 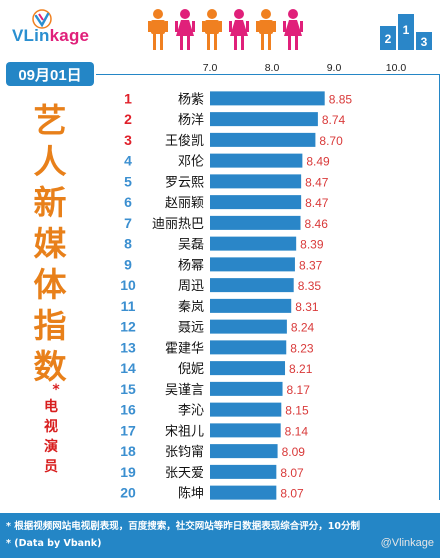 I want to click on podium-icon: 2 1 3, so click(x=406, y=32).